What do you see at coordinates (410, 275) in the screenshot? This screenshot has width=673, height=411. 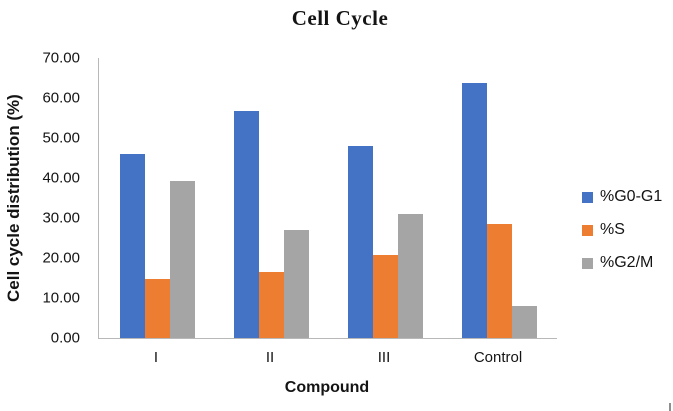 I see `bar-g2m-iii` at bounding box center [410, 275].